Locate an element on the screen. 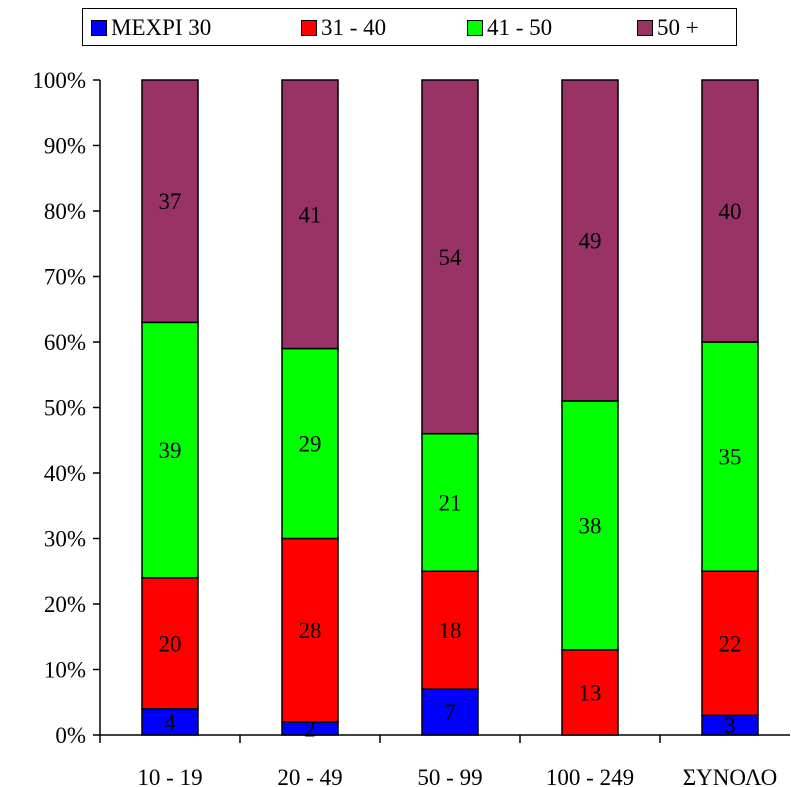 The image size is (791, 787). y-tick-label: 90% is located at coordinates (65, 146).